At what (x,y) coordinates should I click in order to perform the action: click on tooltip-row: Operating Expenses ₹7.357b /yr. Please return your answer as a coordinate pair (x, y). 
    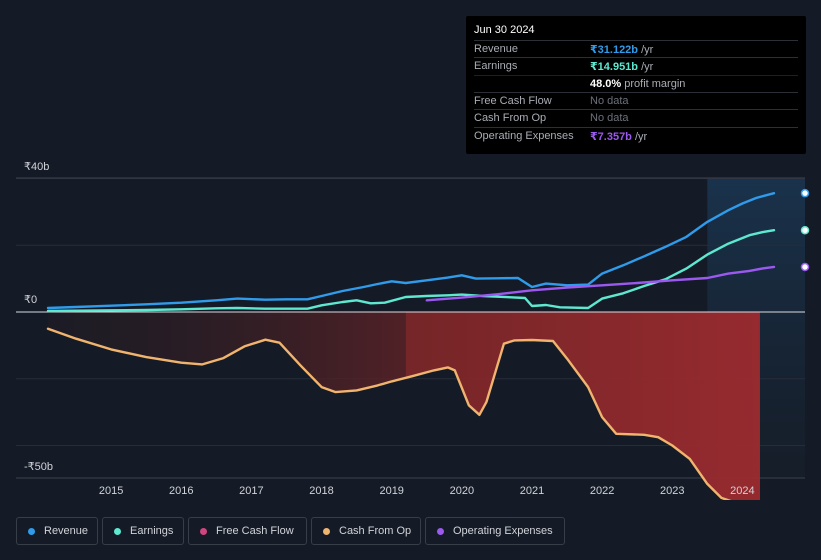
    Looking at the image, I should click on (636, 135).